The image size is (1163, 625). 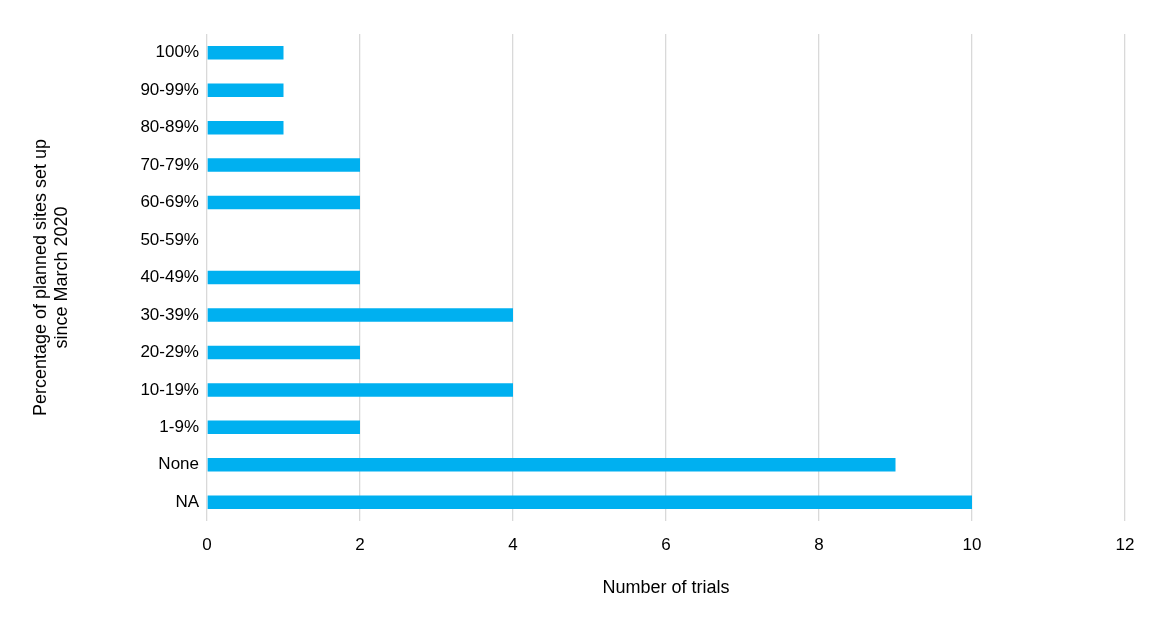 I want to click on x-tick-label: 10, so click(x=972, y=544).